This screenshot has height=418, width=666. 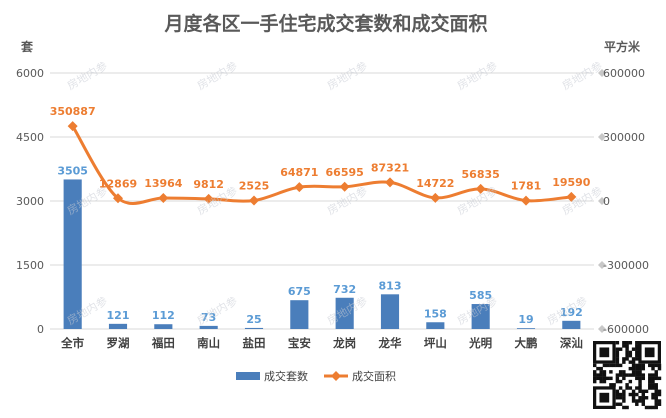 I want to click on bar-data-label: 121, so click(x=118, y=315).